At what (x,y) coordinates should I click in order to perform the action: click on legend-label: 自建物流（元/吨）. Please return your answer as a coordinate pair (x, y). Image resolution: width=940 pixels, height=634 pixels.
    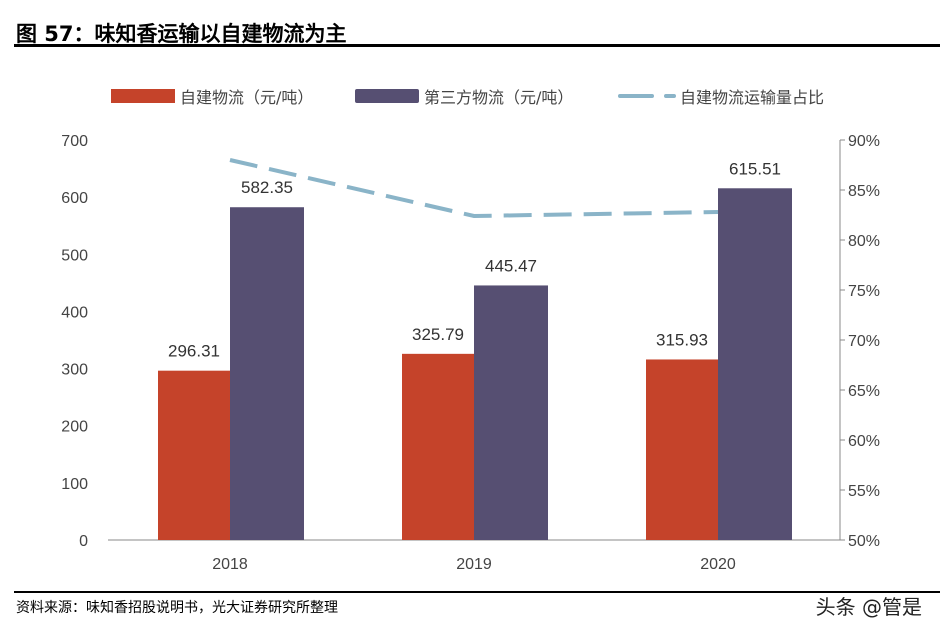
    Looking at the image, I should click on (246, 97).